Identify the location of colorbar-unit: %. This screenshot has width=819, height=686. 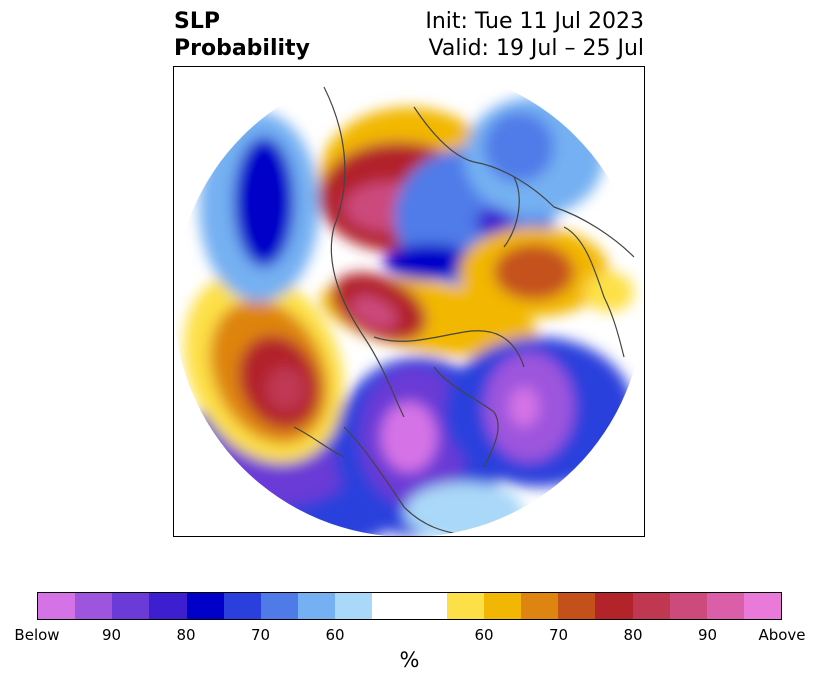
(409, 660).